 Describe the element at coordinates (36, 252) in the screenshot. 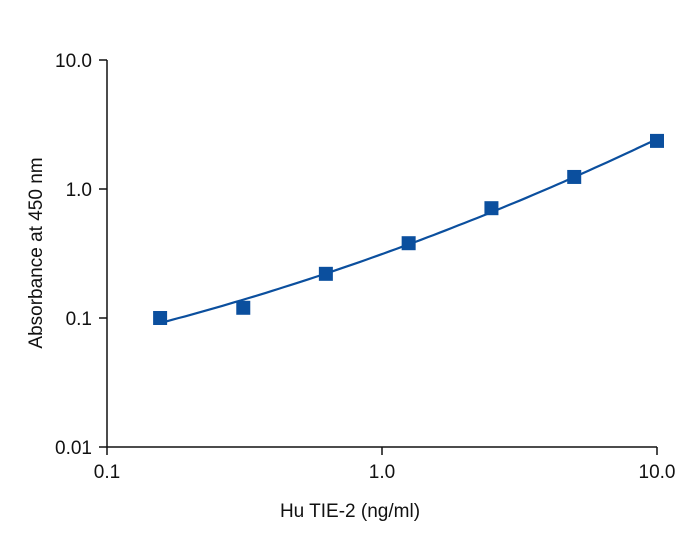

I see `y-axis-label: Absorbance at 450 nm` at that location.